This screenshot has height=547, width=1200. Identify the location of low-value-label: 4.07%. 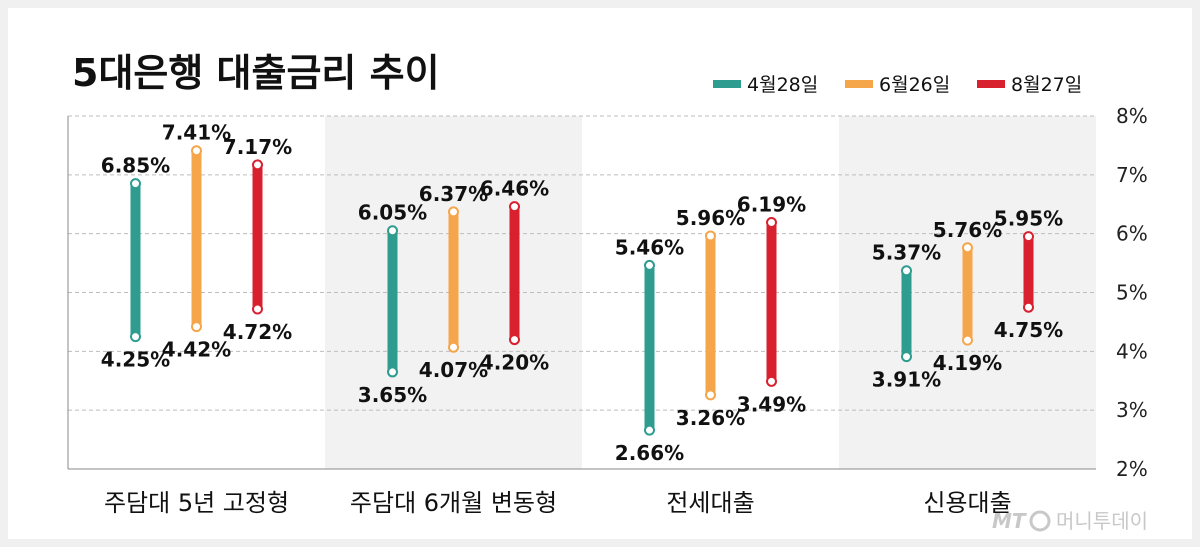
(453, 370).